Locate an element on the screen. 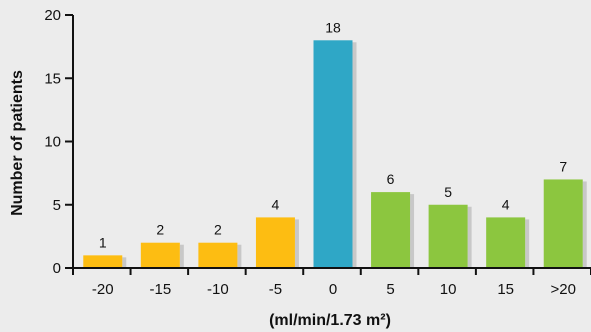 Image resolution: width=591 pixels, height=332 pixels. x-tick-label: -15 is located at coordinates (160, 289).